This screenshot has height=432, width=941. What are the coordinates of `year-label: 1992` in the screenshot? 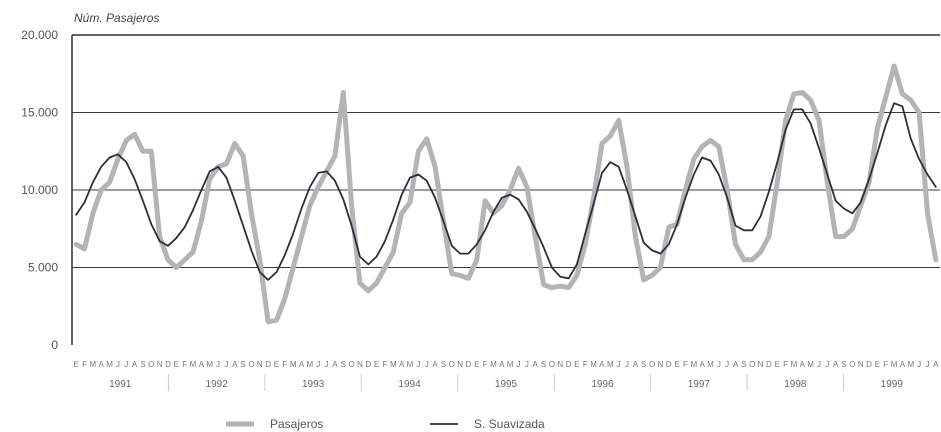 It's located at (217, 384).